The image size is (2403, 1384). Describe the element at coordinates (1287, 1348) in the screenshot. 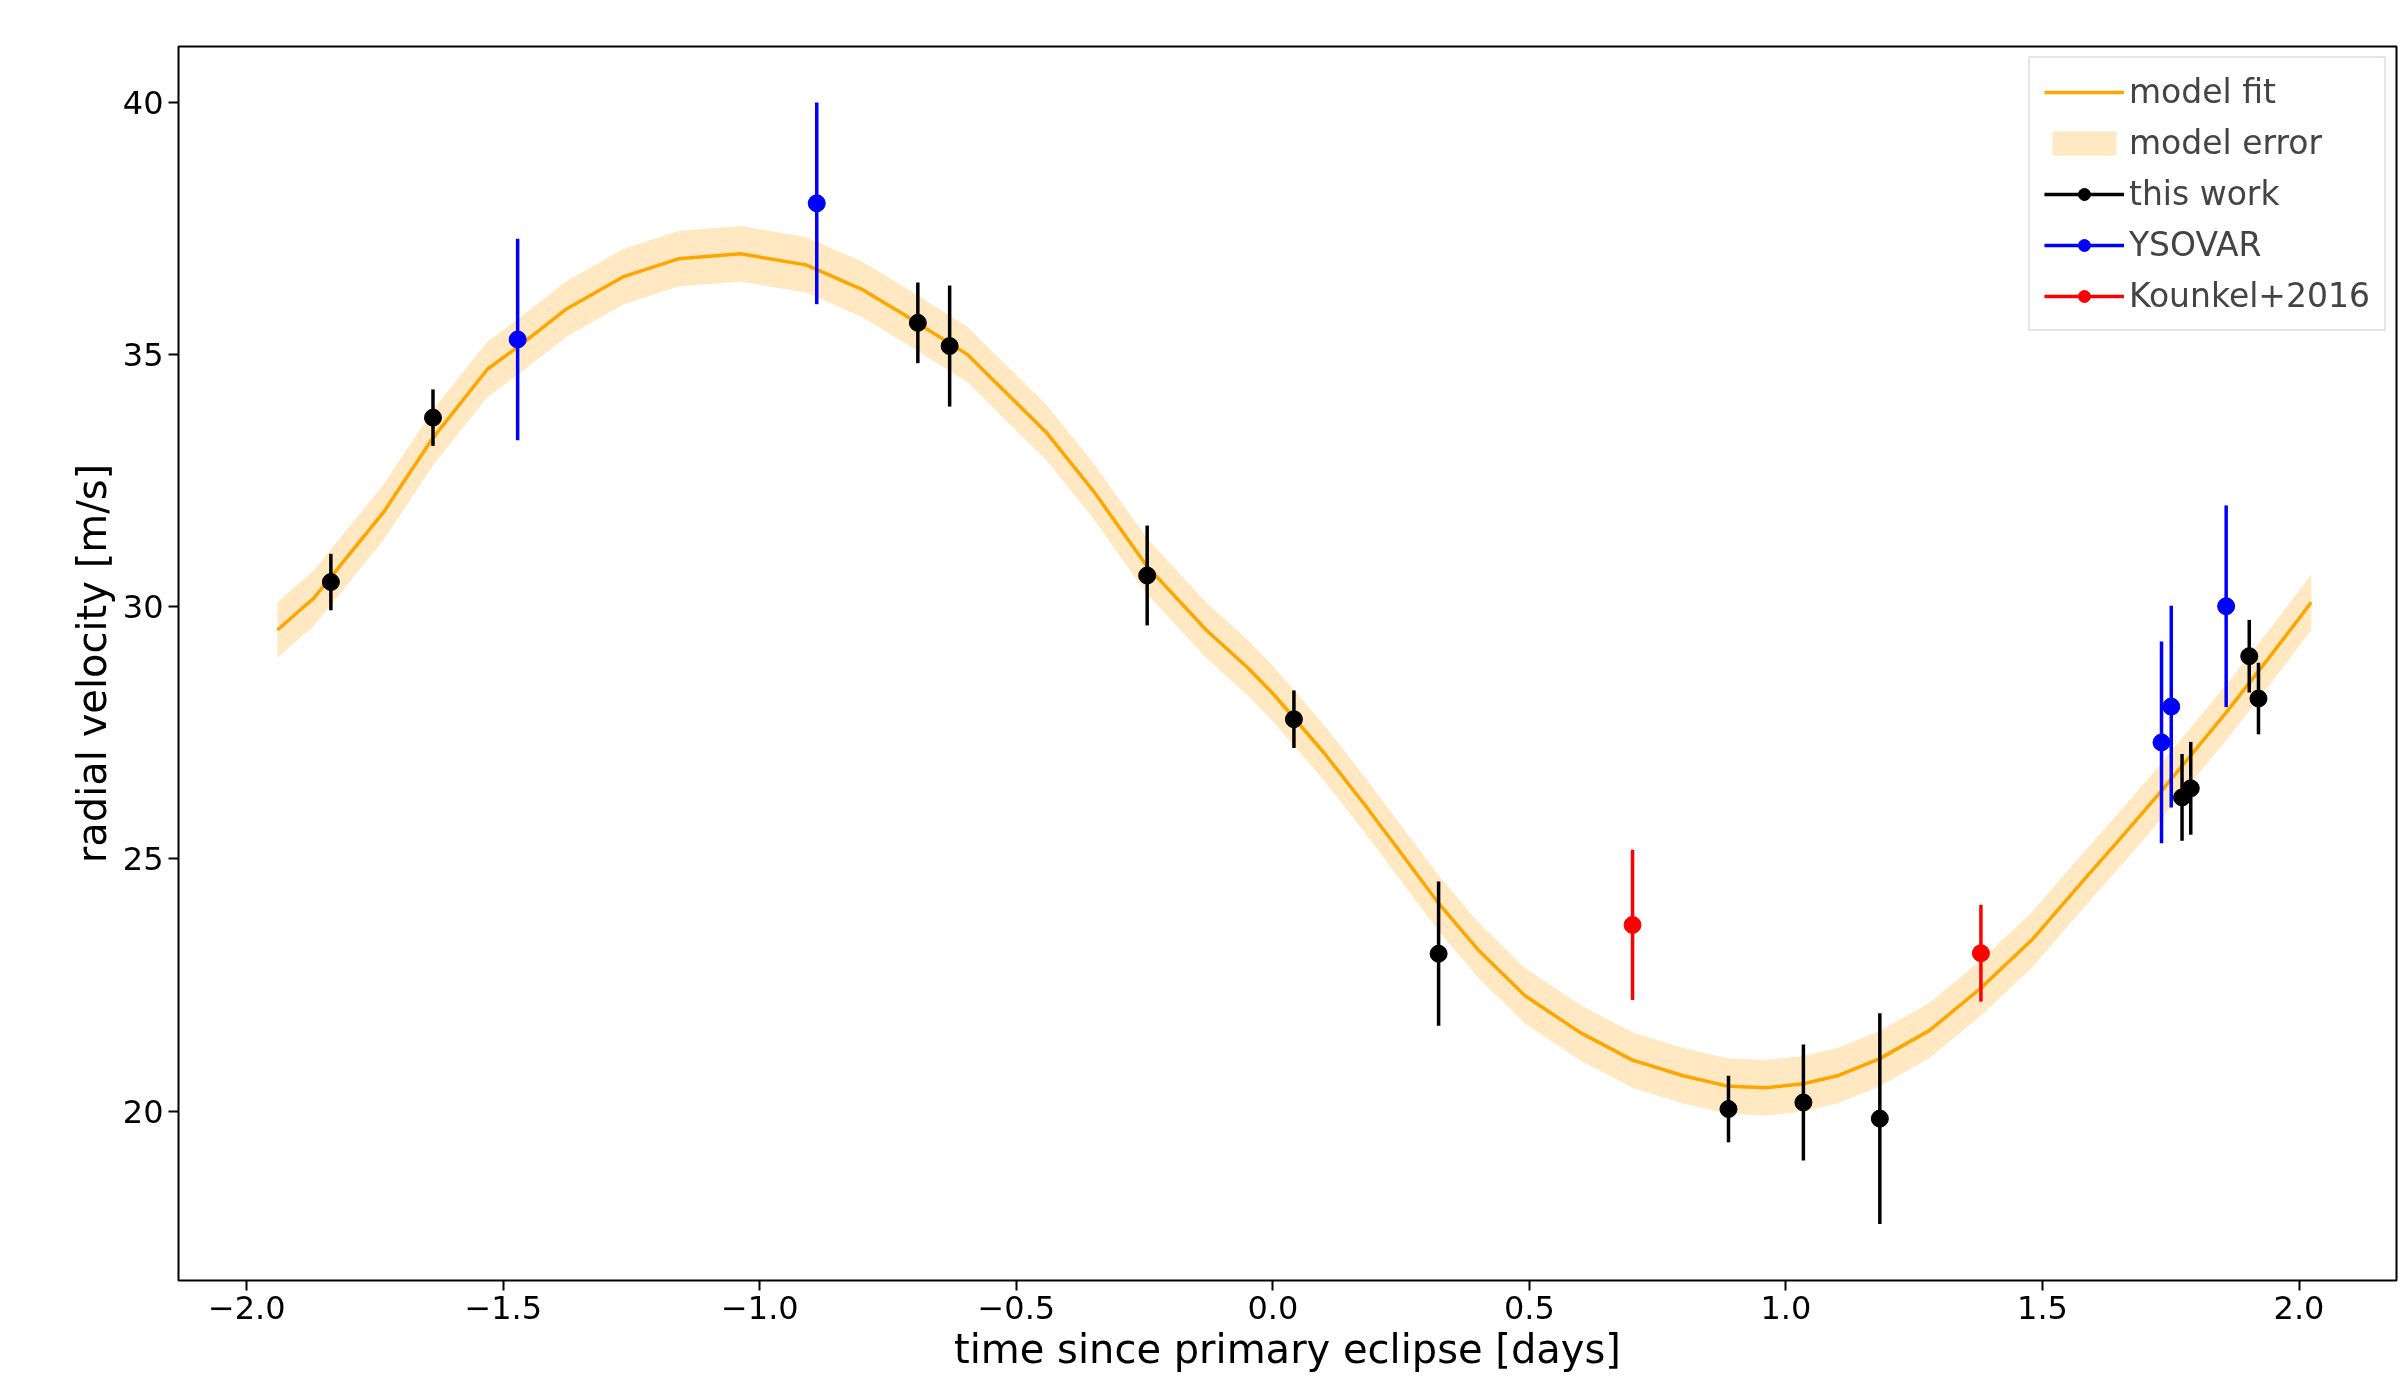

I see `x-axis-title: time since primary eclipse [days]` at that location.